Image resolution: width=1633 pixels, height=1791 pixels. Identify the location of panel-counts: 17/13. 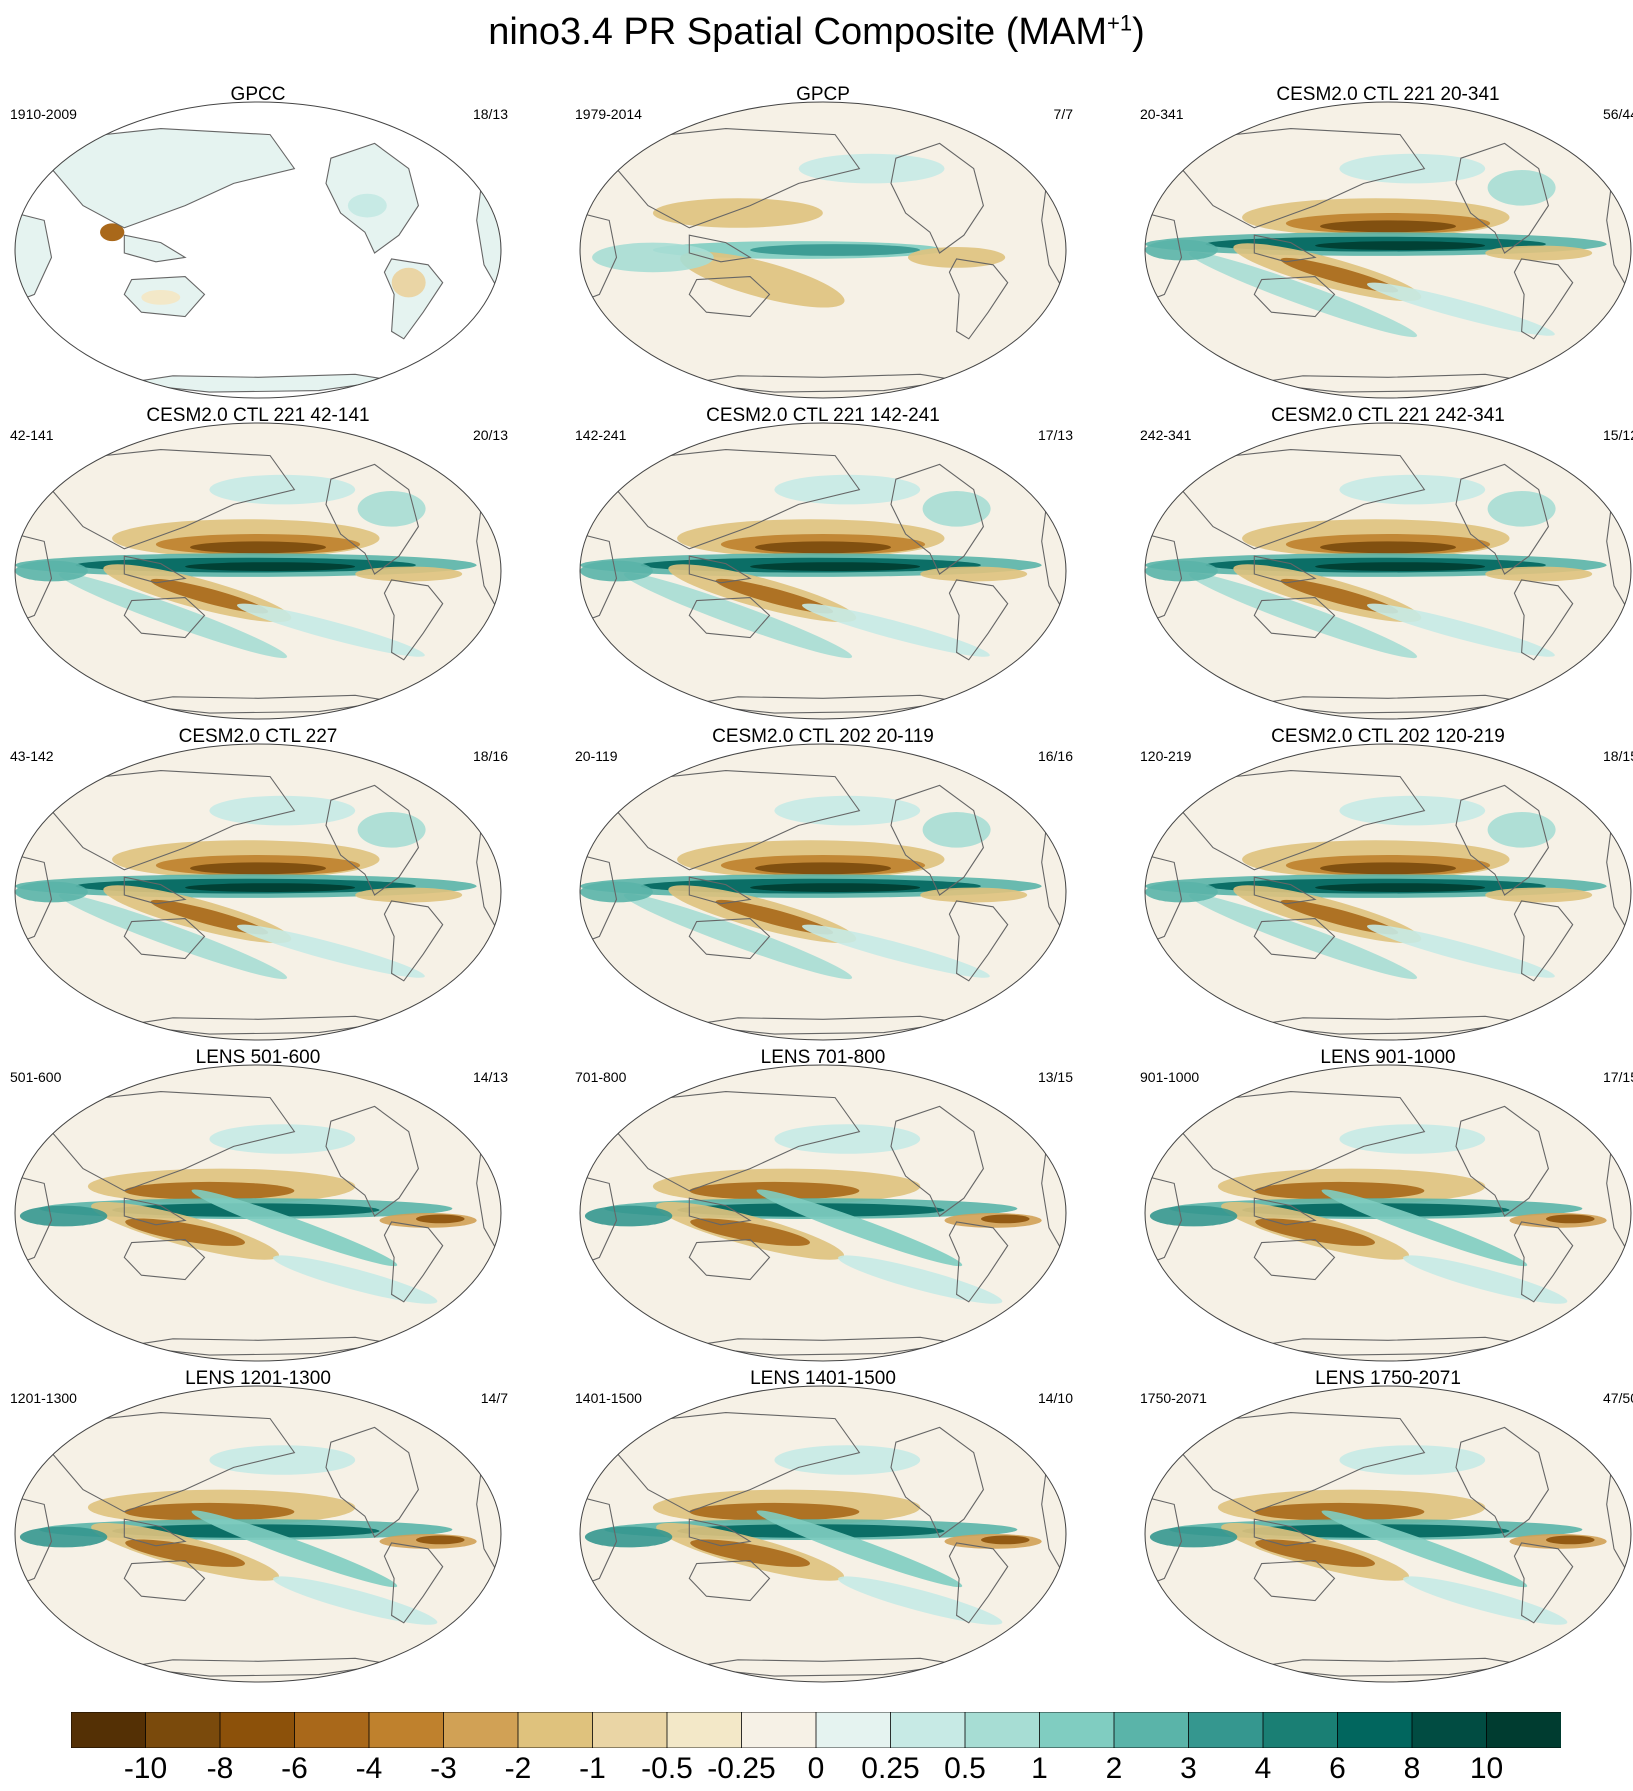
(1055, 435).